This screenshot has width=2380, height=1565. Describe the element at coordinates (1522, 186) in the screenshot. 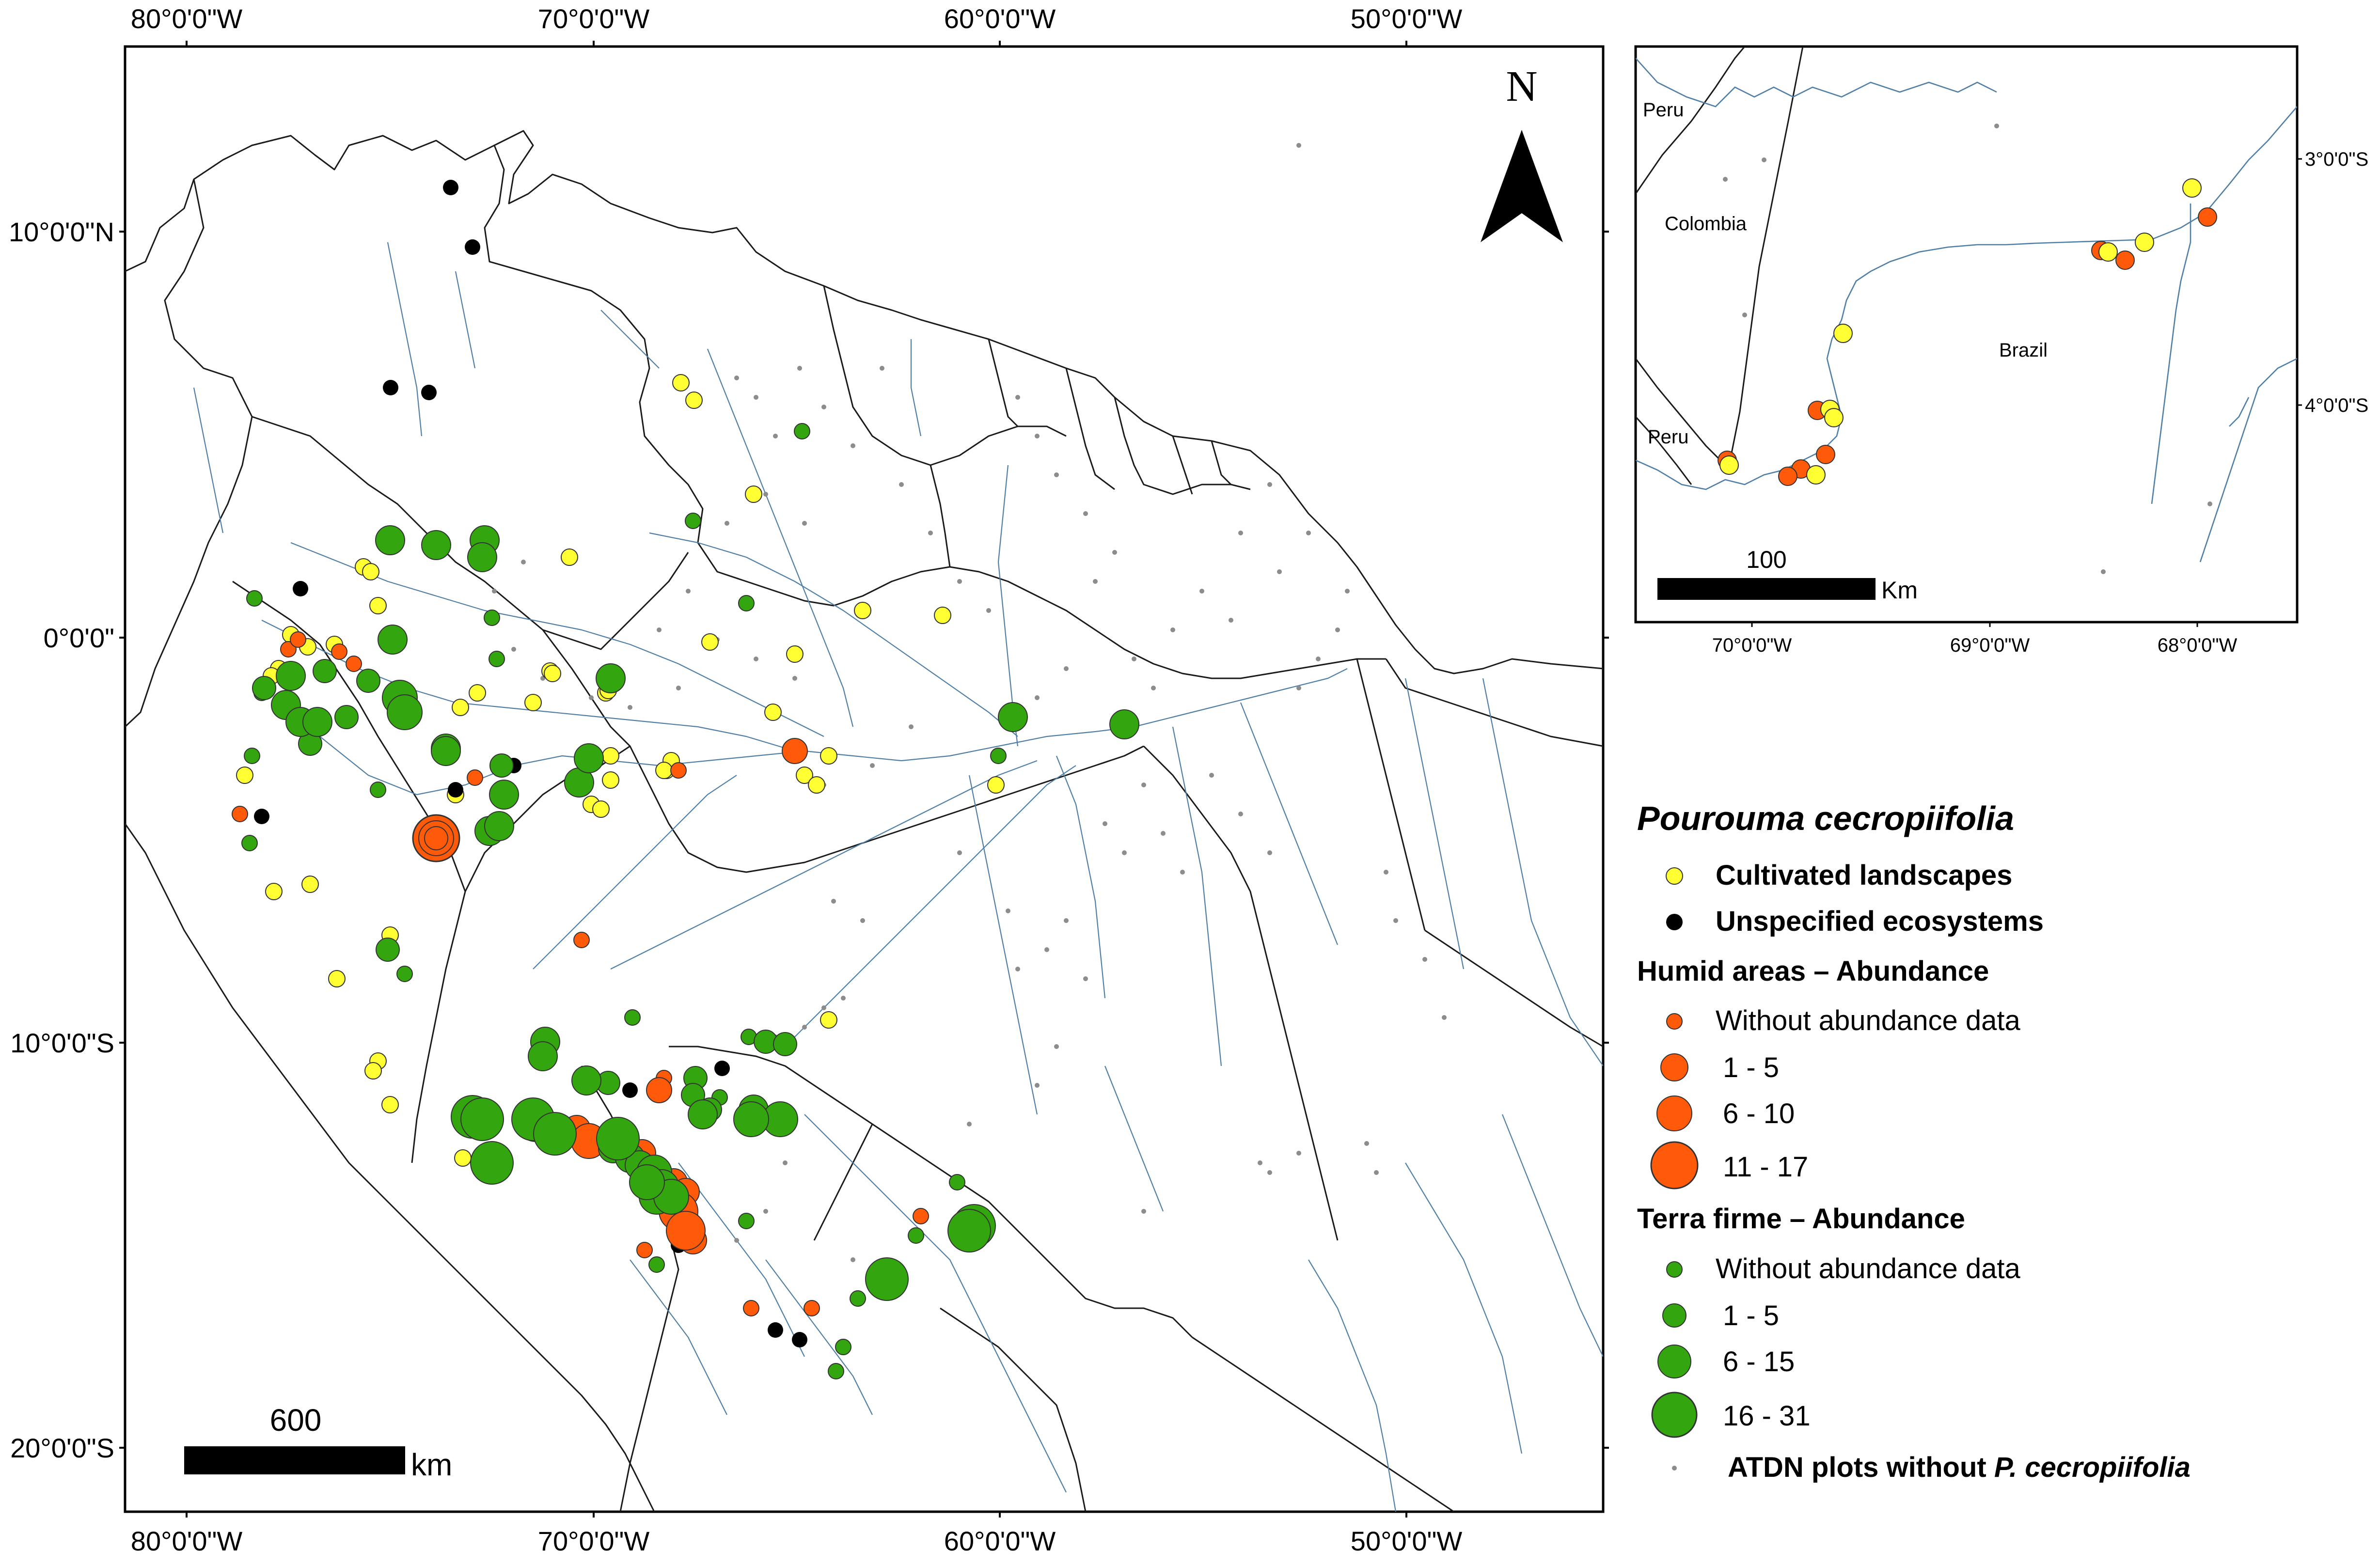

I see `north-arrow-icon` at that location.